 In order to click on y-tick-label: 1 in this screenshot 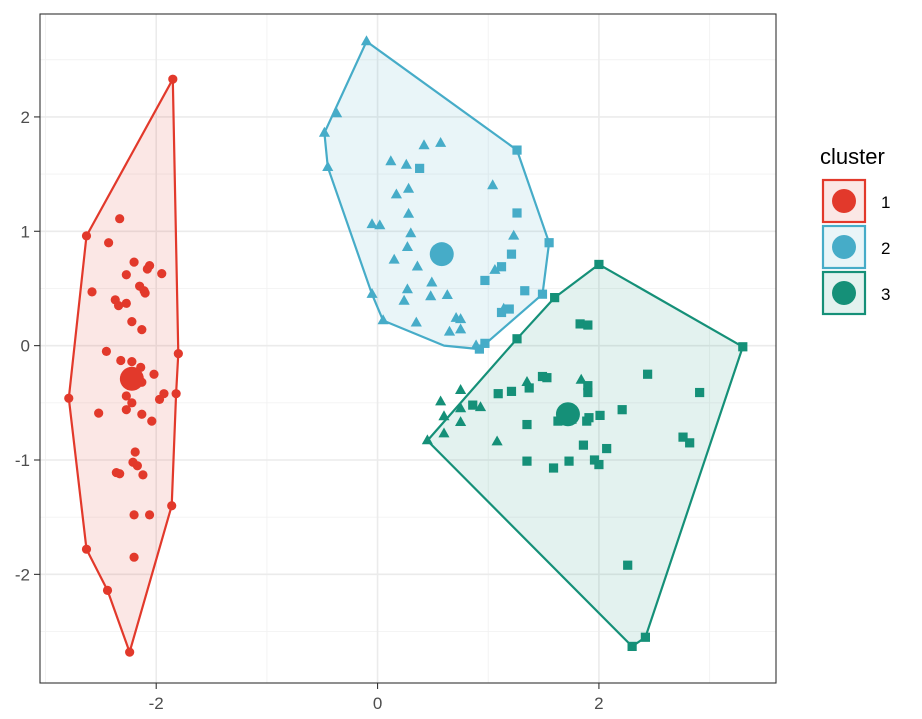, I will do `click(25, 231)`.